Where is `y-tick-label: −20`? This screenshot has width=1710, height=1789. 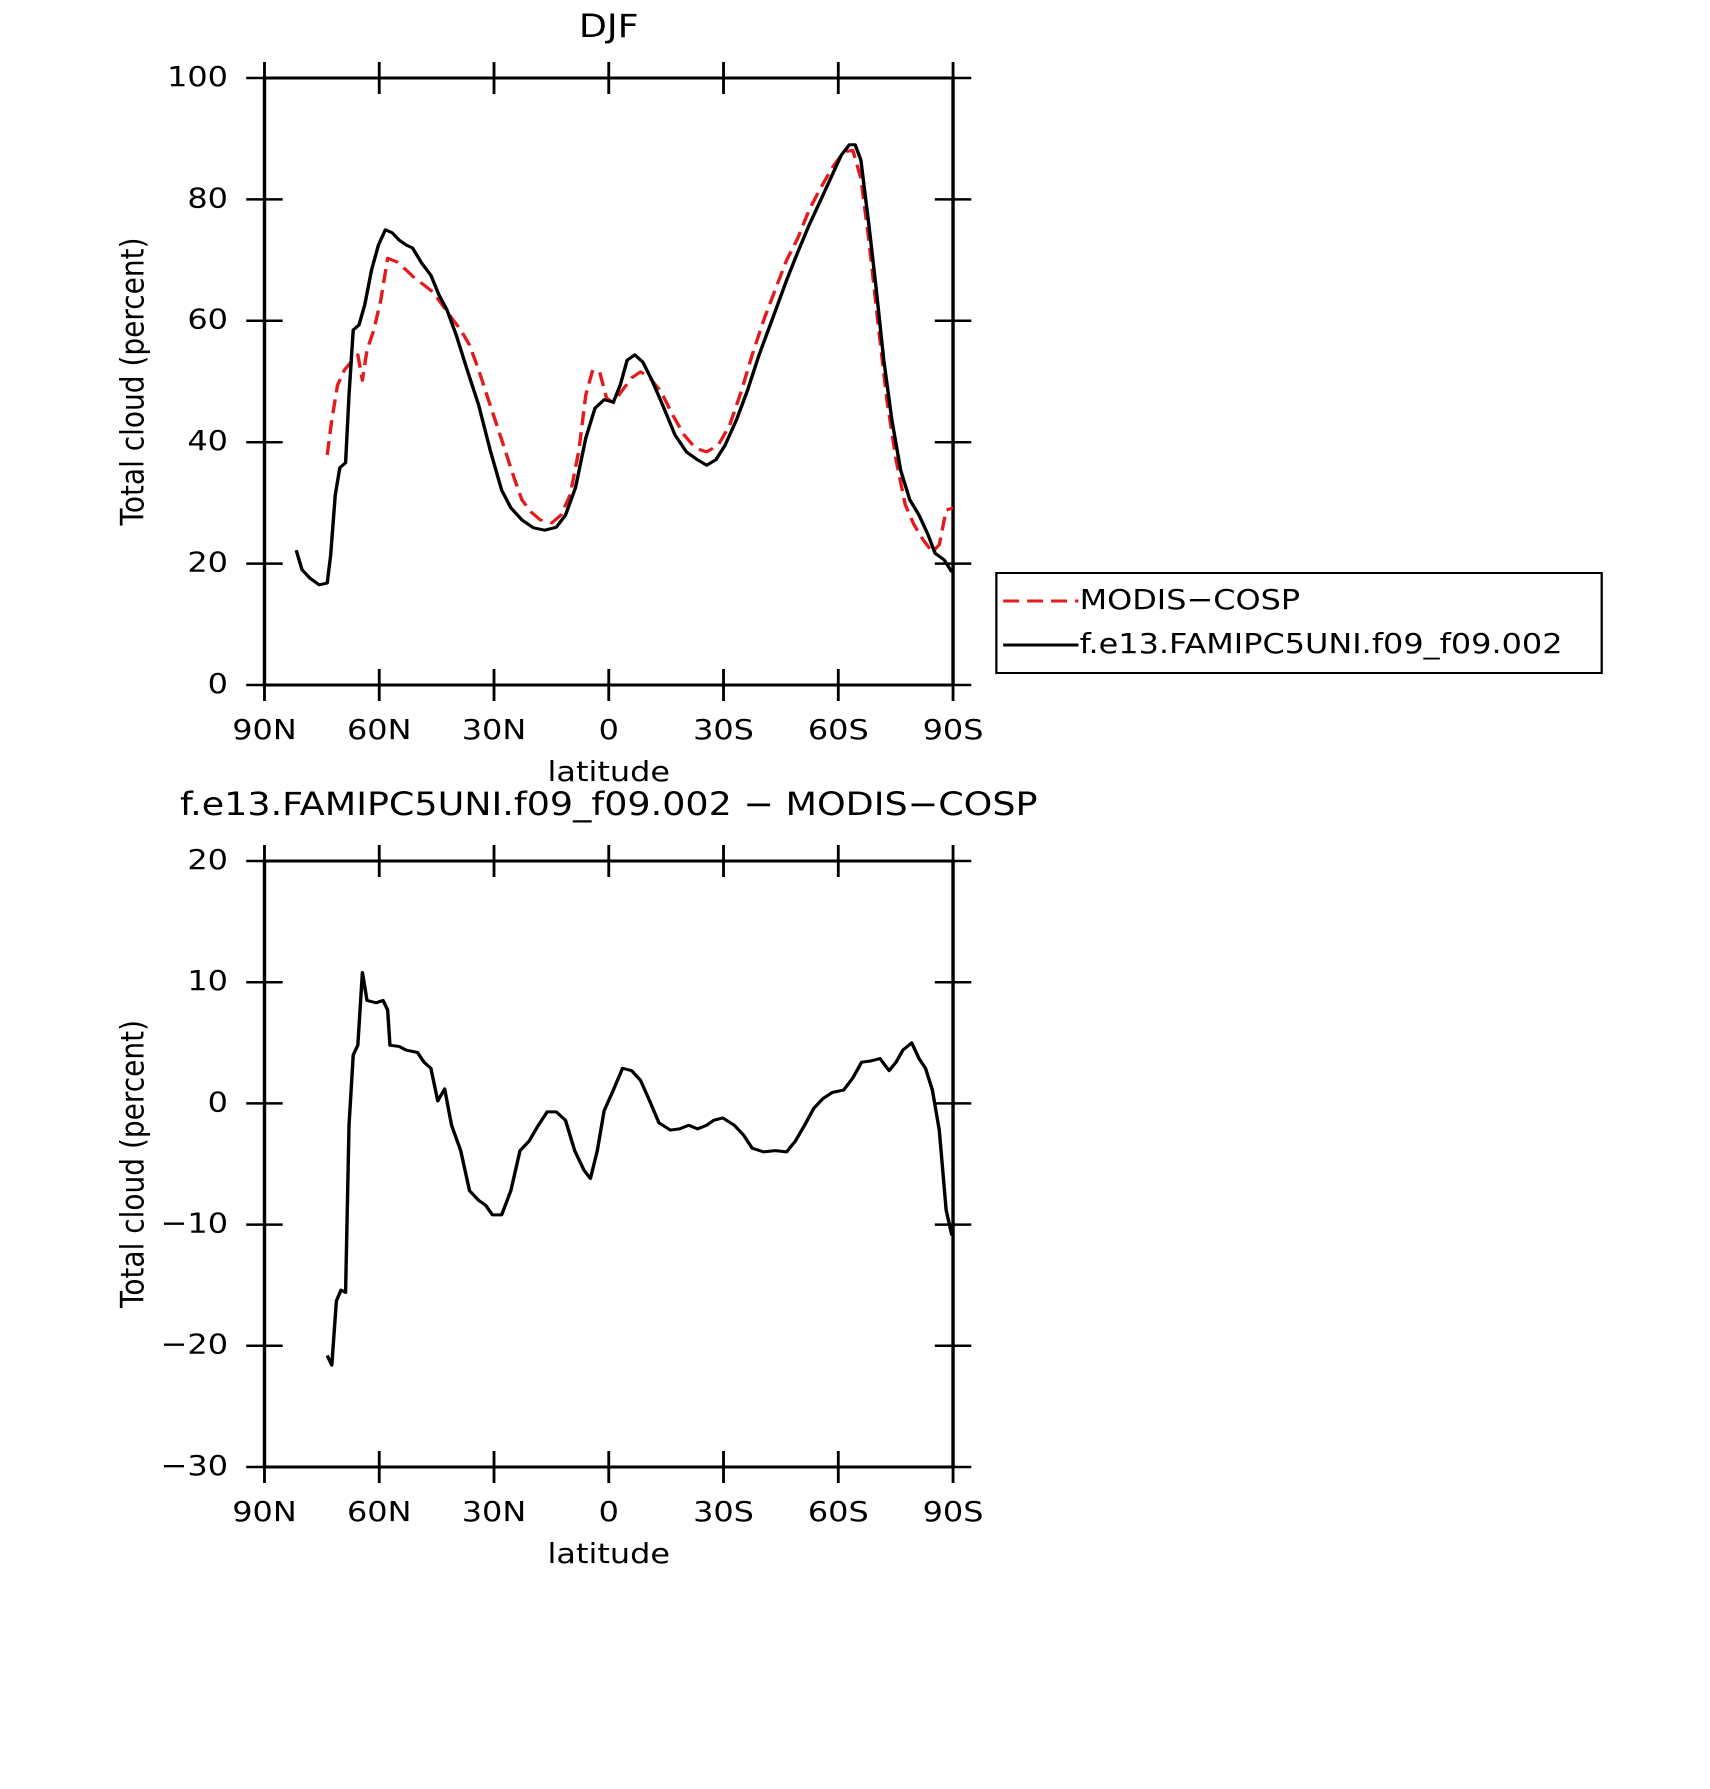 y-tick-label: −20 is located at coordinates (194, 1345).